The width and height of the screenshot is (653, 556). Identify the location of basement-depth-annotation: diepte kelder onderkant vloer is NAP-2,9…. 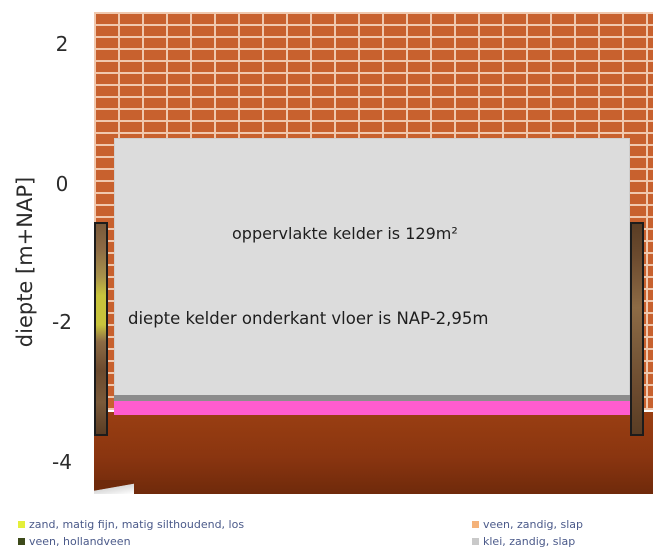
(308, 318).